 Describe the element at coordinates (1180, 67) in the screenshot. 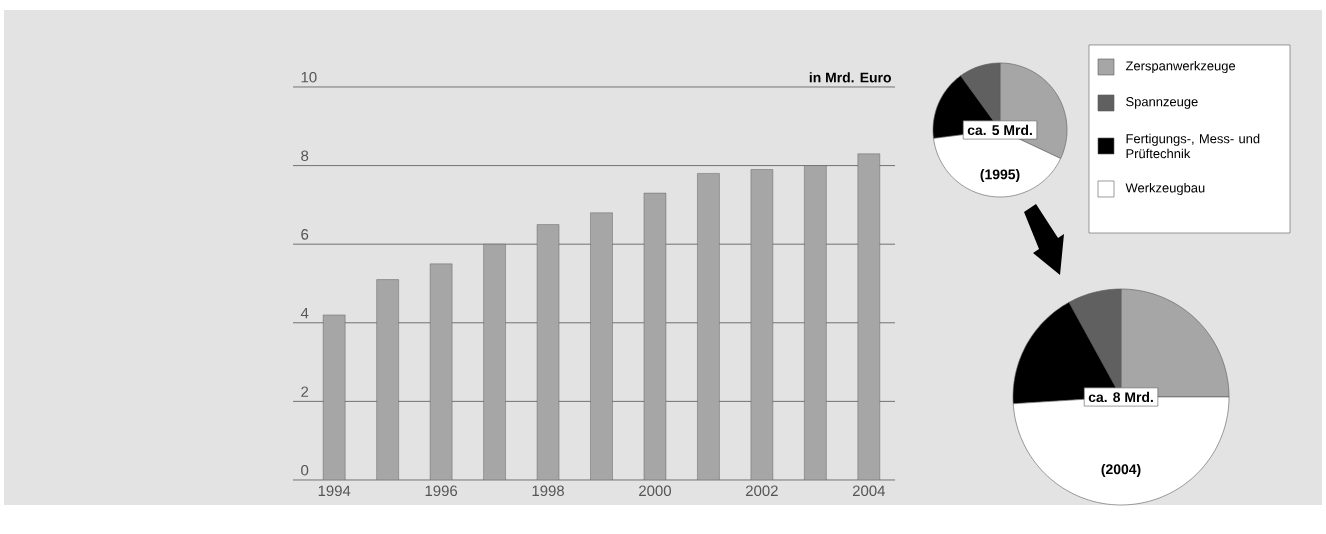

I see `legend-label: Zerspanwerkzeuge` at that location.